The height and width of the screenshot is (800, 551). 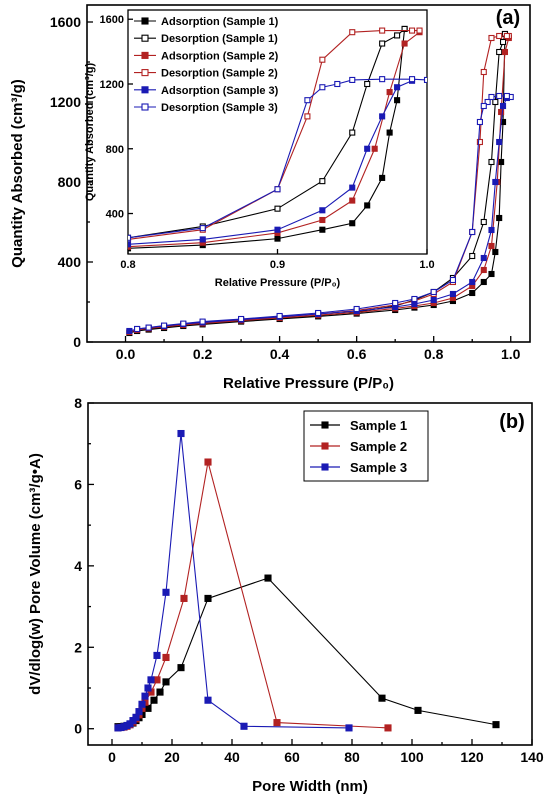 What do you see at coordinates (78, 403) in the screenshot?
I see `y-tick-label: 8` at bounding box center [78, 403].